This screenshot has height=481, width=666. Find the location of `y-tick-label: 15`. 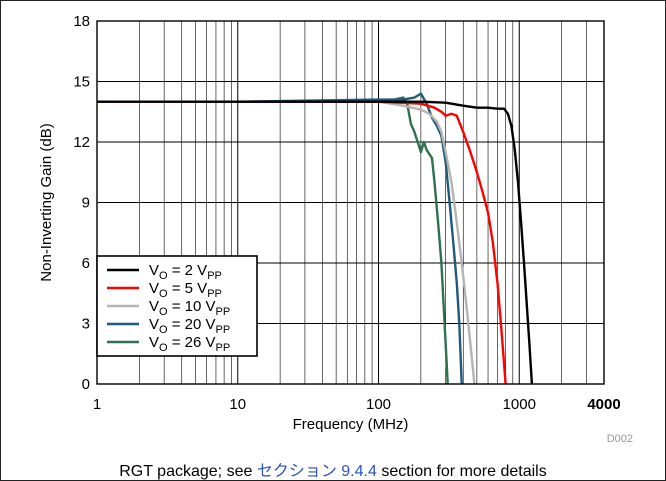

y-tick-label: 15 is located at coordinates (81, 82).